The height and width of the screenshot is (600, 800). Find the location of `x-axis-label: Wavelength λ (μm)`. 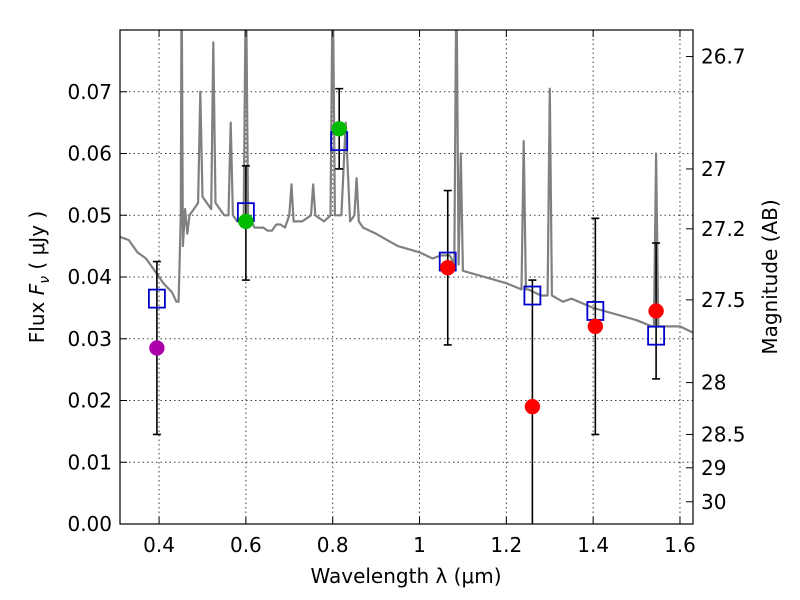

x-axis-label: Wavelength λ (μm) is located at coordinates (405, 576).